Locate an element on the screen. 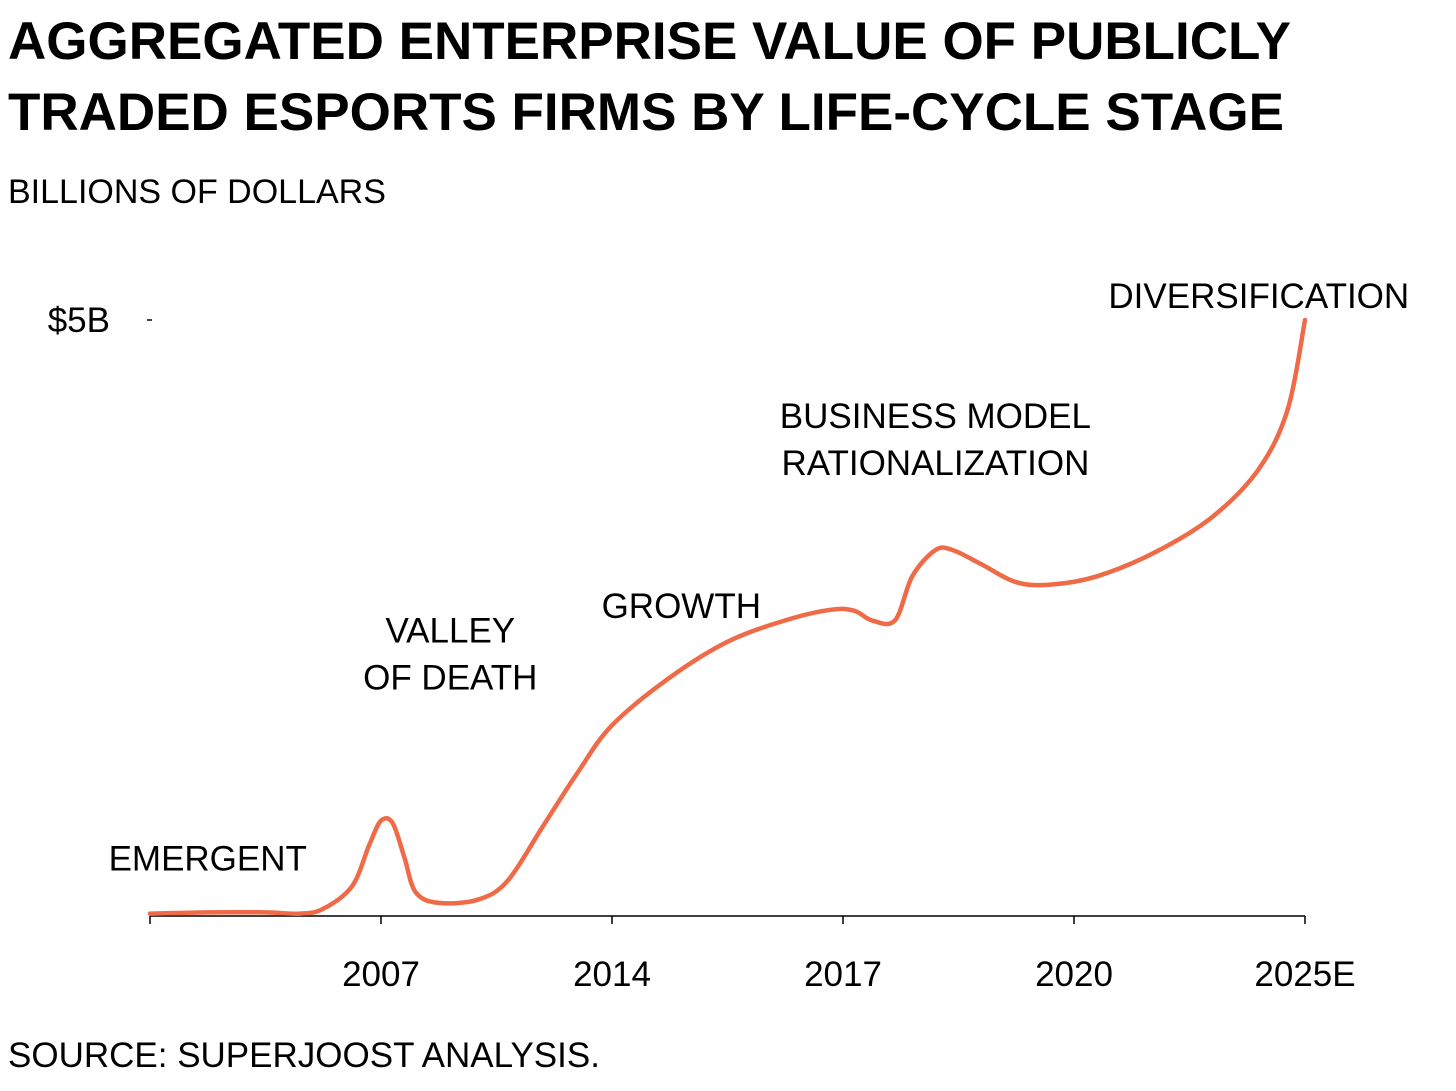 The width and height of the screenshot is (1456, 1091). y-tick-label: $5B is located at coordinates (79, 320).